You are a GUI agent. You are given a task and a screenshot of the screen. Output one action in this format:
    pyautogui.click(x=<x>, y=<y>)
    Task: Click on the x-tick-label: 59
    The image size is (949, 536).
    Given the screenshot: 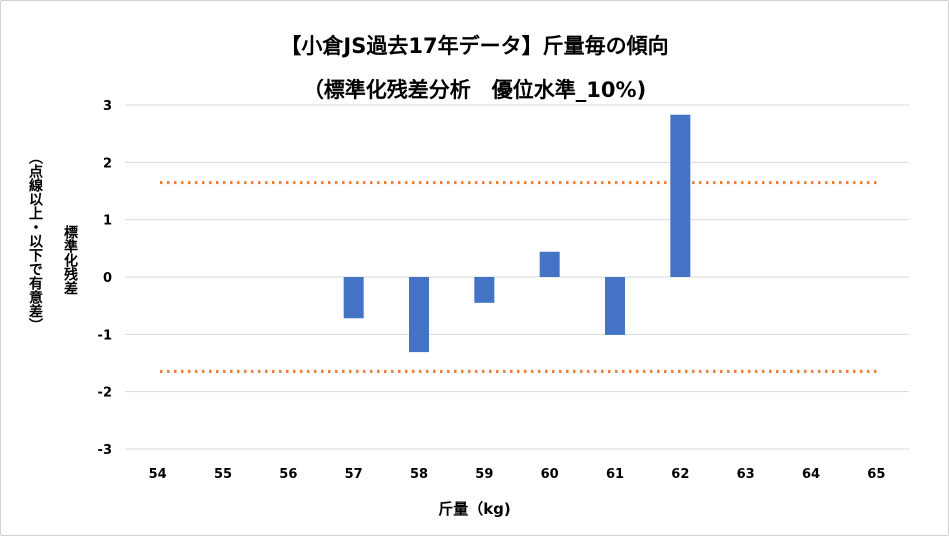 What is the action you would take?
    pyautogui.click(x=484, y=474)
    